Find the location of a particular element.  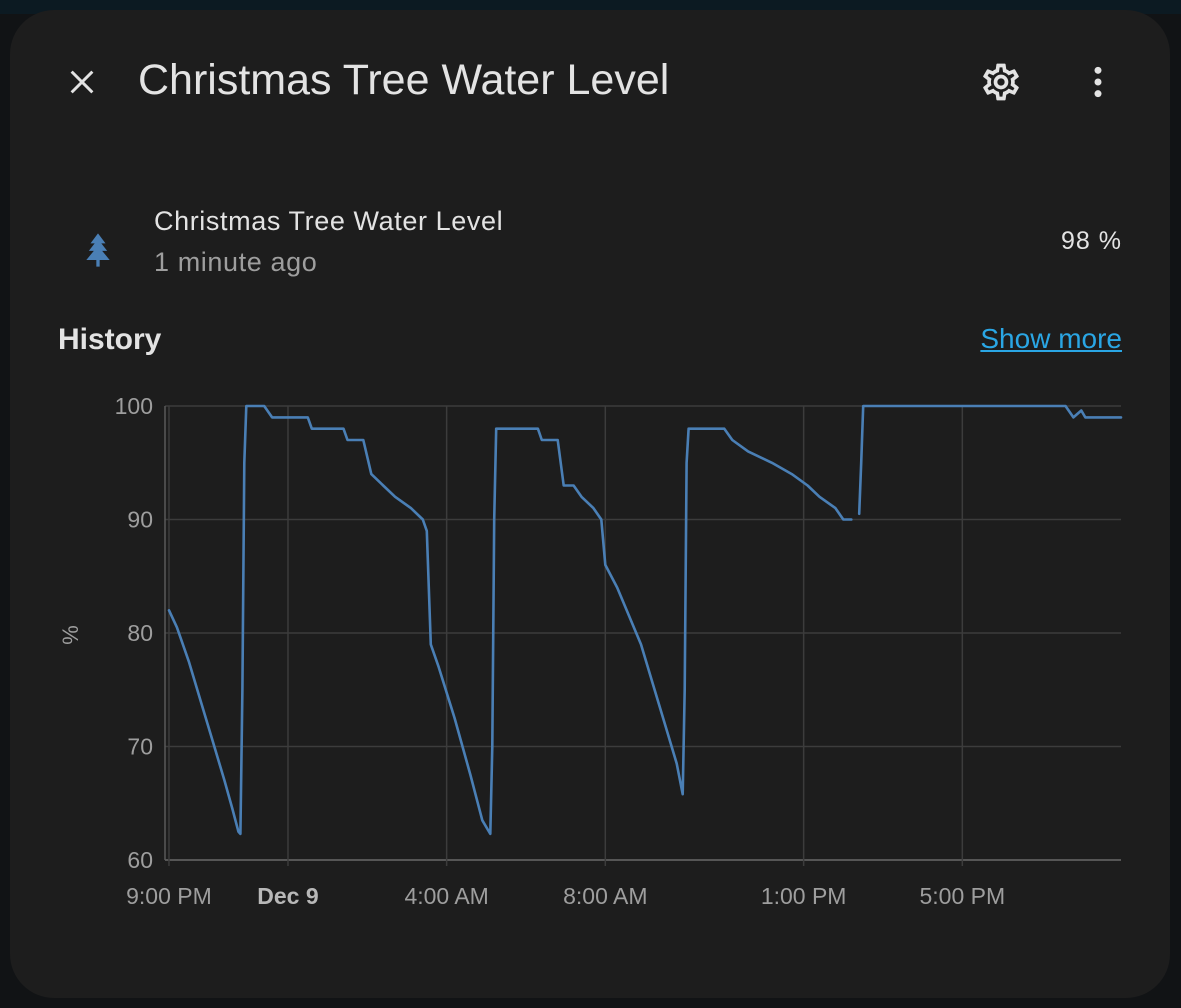

dialog-header: Christmas Tree Water Level is located at coordinates (590, 82).